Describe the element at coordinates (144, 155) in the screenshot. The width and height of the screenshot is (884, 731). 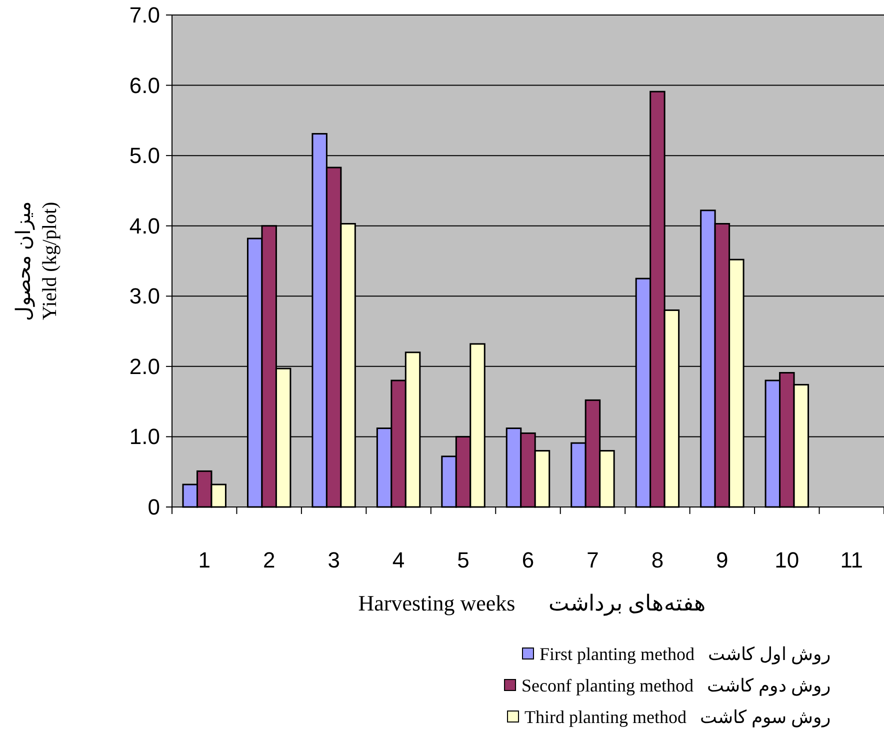
I see `ytick-label: 5.0` at that location.